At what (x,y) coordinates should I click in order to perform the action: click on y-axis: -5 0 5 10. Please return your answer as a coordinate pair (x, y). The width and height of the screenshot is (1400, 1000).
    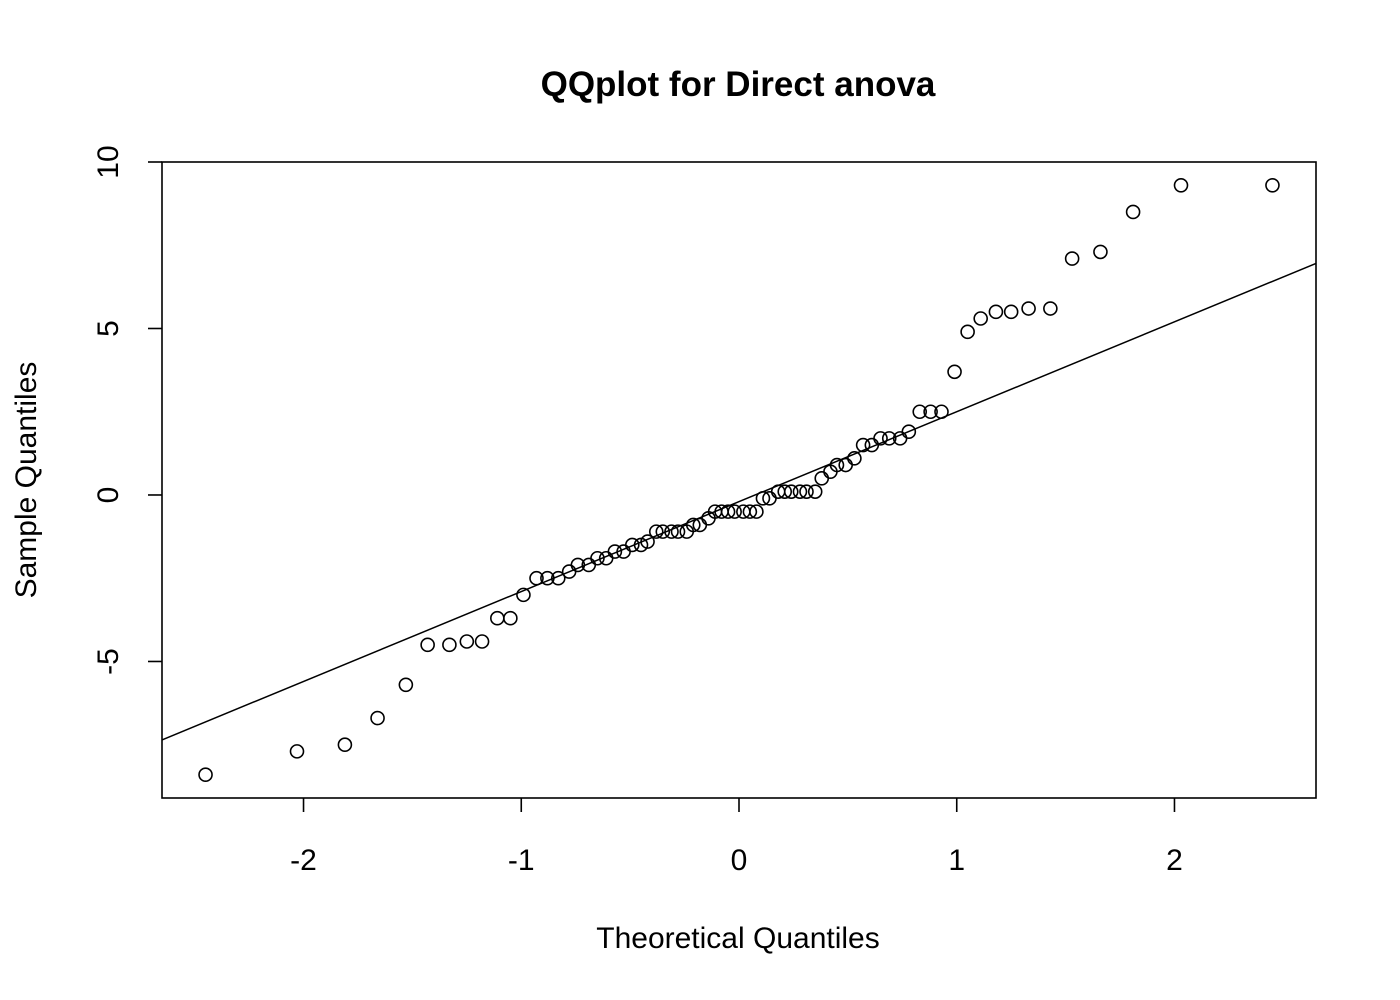
    Looking at the image, I should click on (127, 410).